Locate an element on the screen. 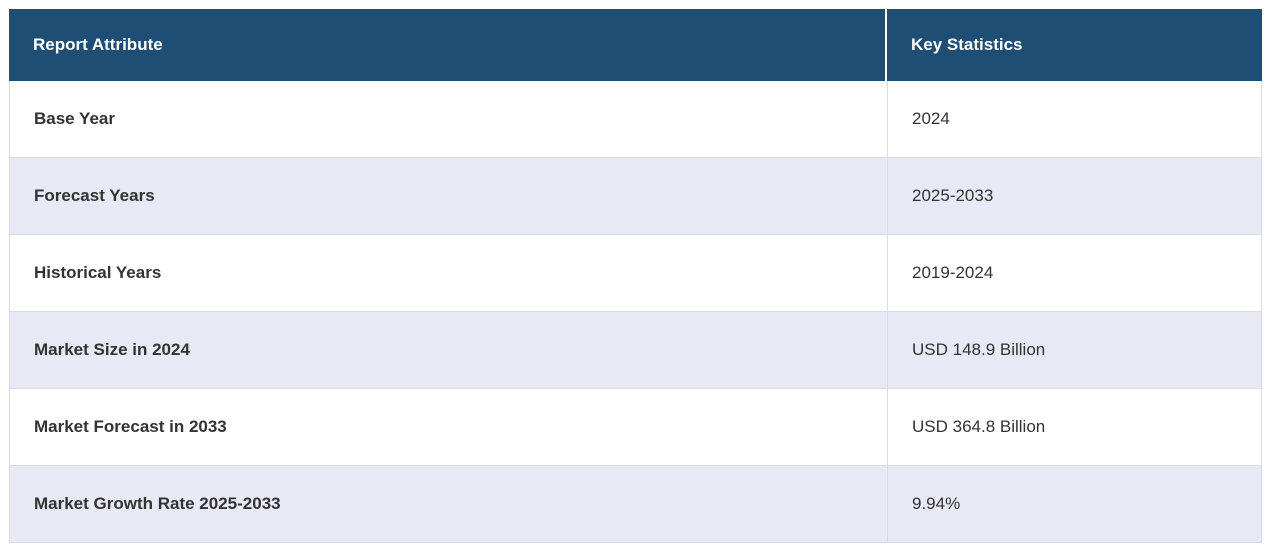 This screenshot has width=1268, height=555. value-cell: USD 364.8 Billion is located at coordinates (1074, 427).